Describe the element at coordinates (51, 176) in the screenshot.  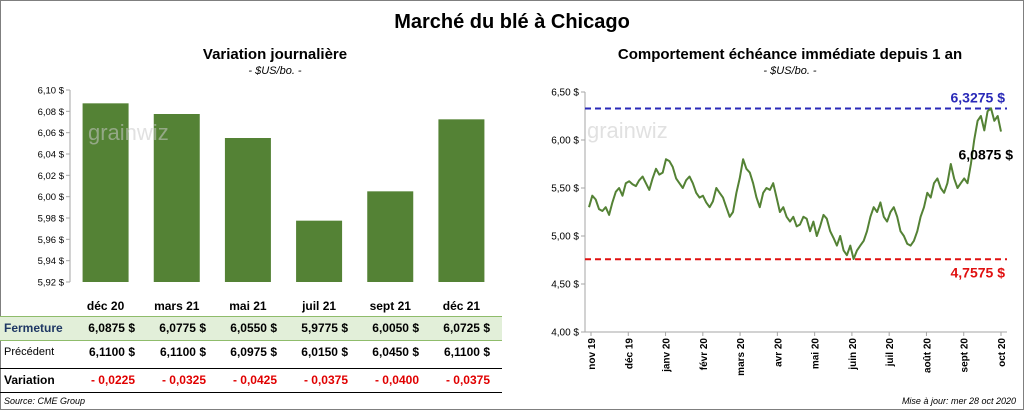
I see `bar-y-tick-label: 6,02 $` at that location.